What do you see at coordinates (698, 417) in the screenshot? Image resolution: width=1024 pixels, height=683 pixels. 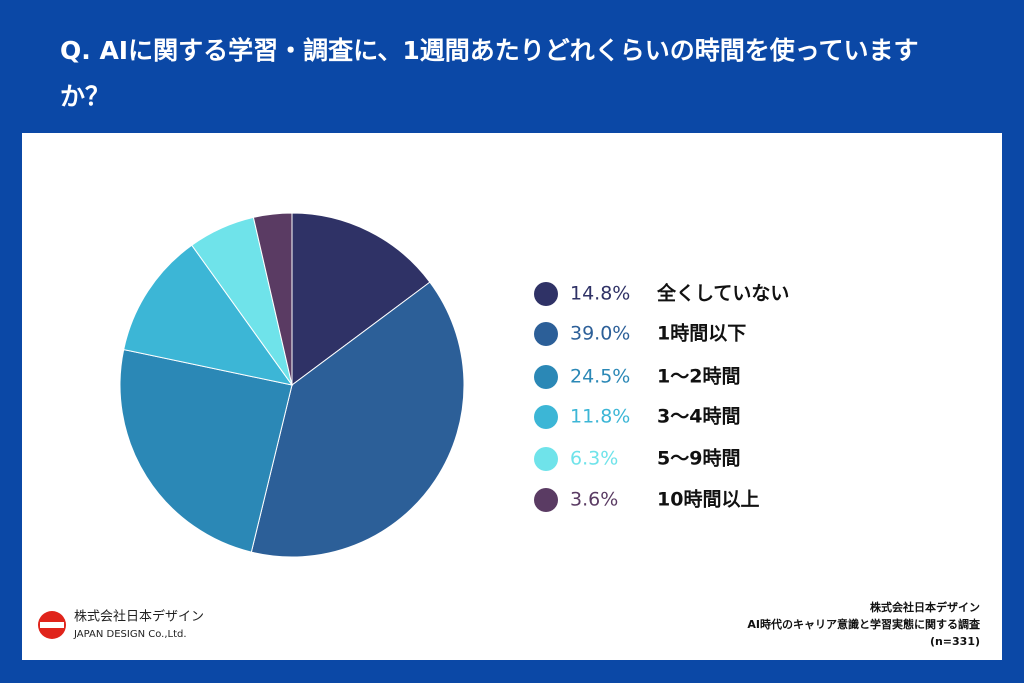 I see `legend-label: 3〜4時間` at bounding box center [698, 417].